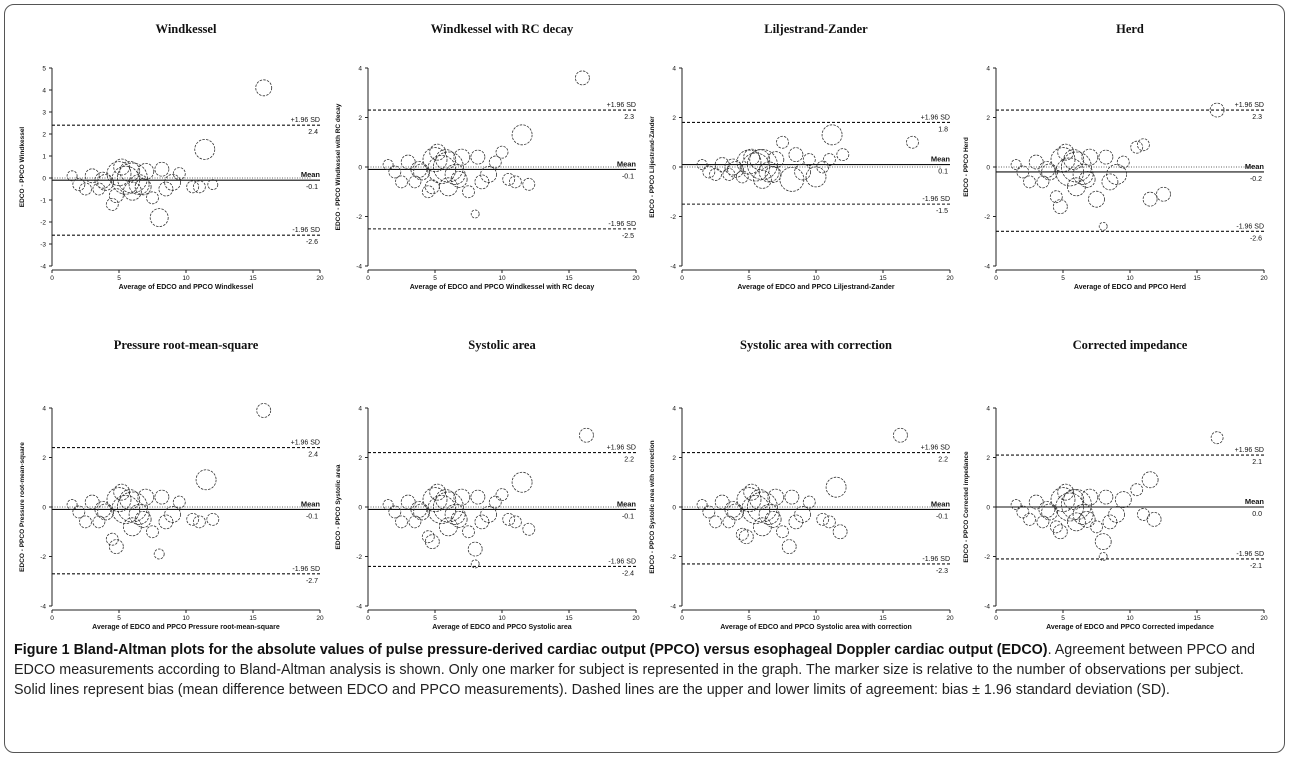 This screenshot has height=758, width=1290. I want to click on x-axis-label: Average of EDCO and PPCO Windkessel, so click(186, 287).